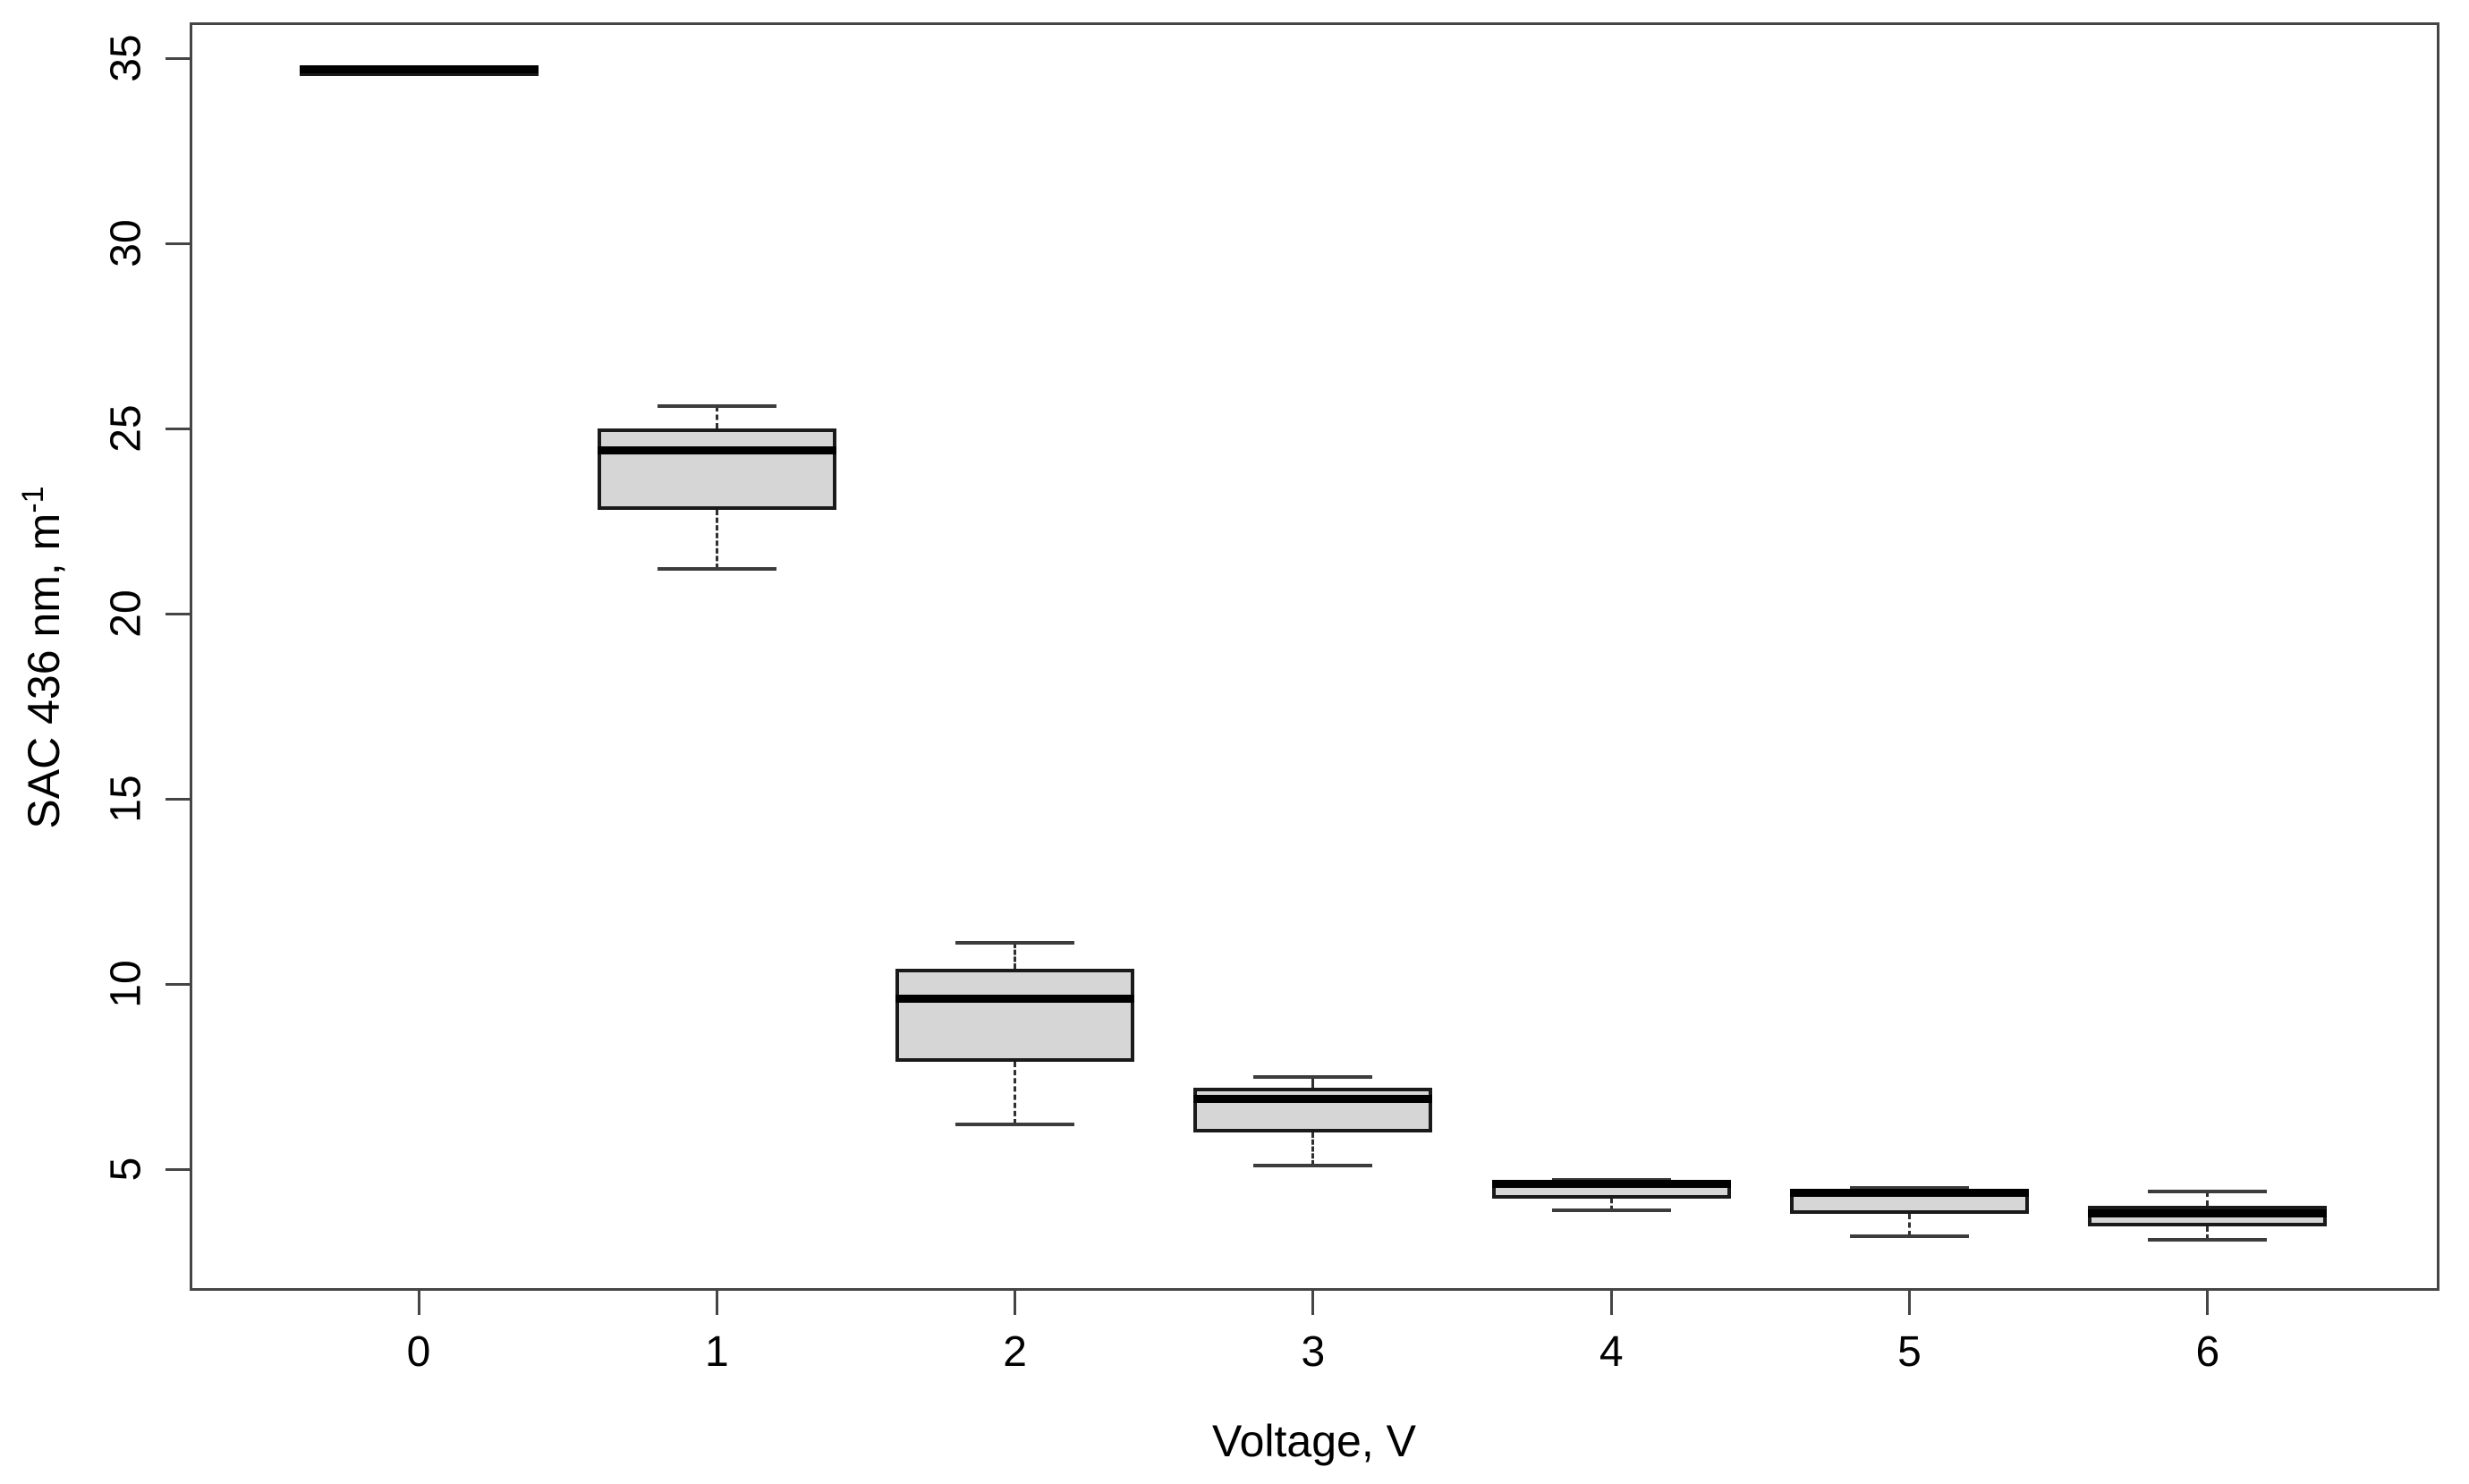  I want to click on y-axis-tick-label-30: 30, so click(126, 243).